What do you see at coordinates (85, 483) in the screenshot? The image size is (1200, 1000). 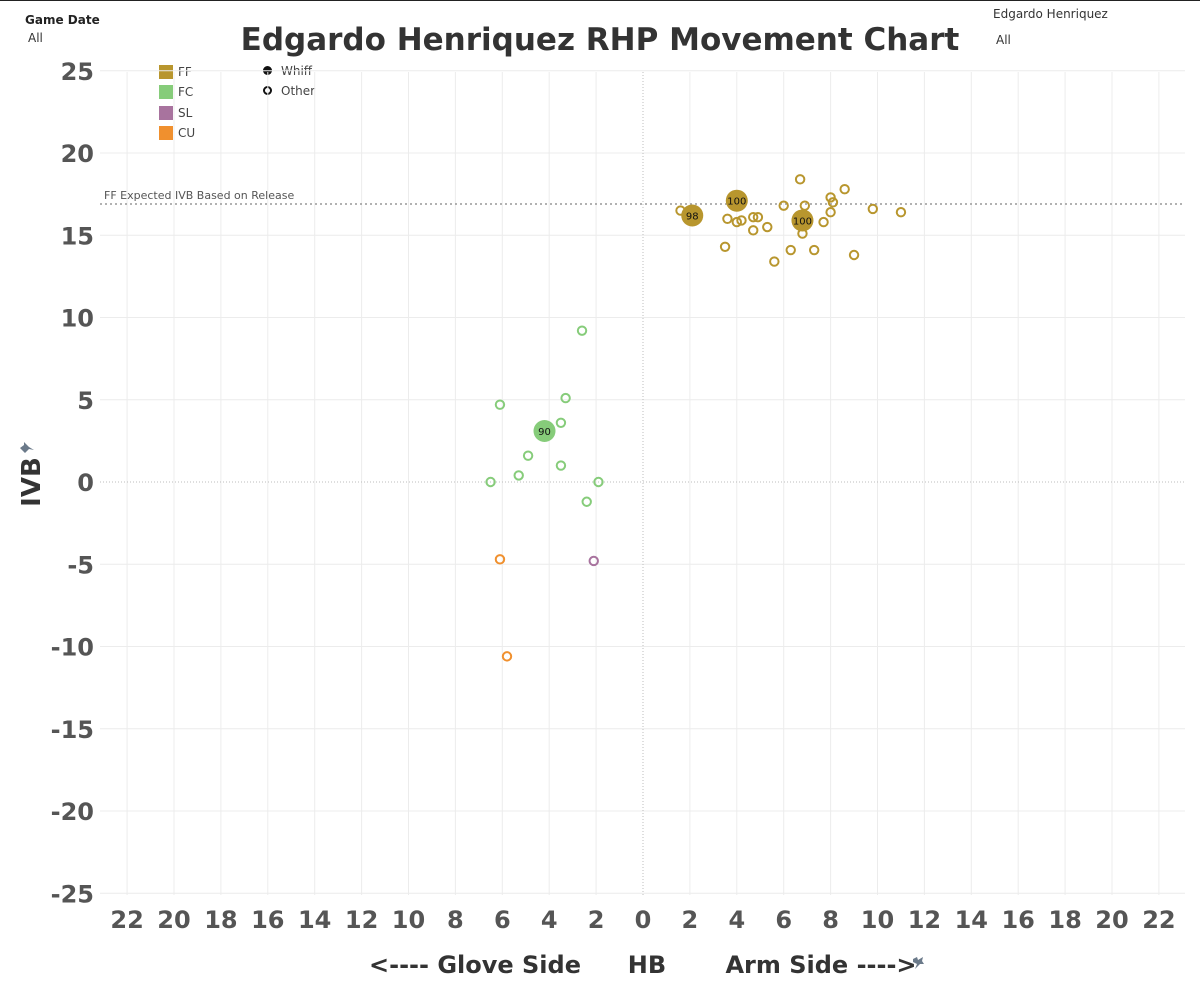 I see `y-tick-label: 0` at bounding box center [85, 483].